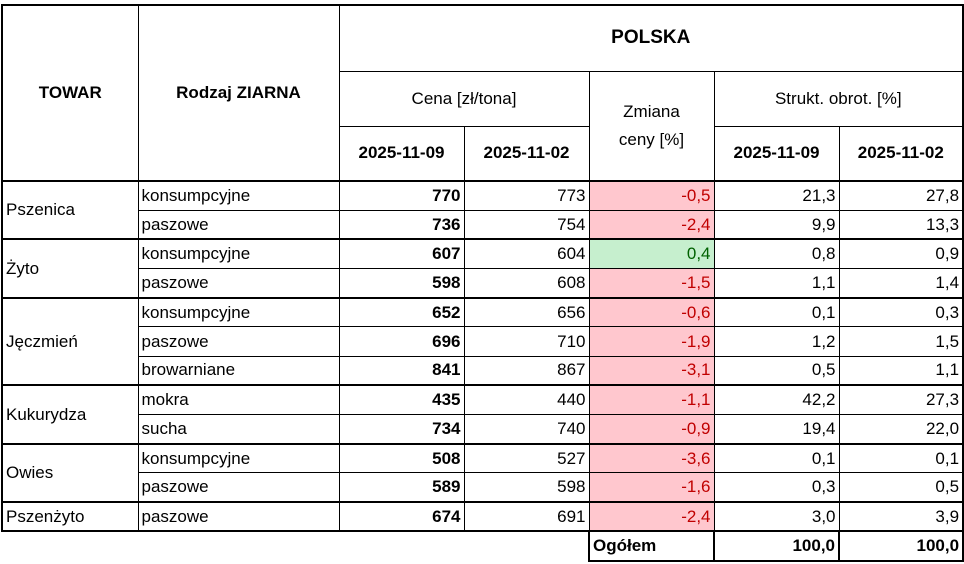 The width and height of the screenshot is (964, 564). I want to click on value-cell: -0,6, so click(651, 312).